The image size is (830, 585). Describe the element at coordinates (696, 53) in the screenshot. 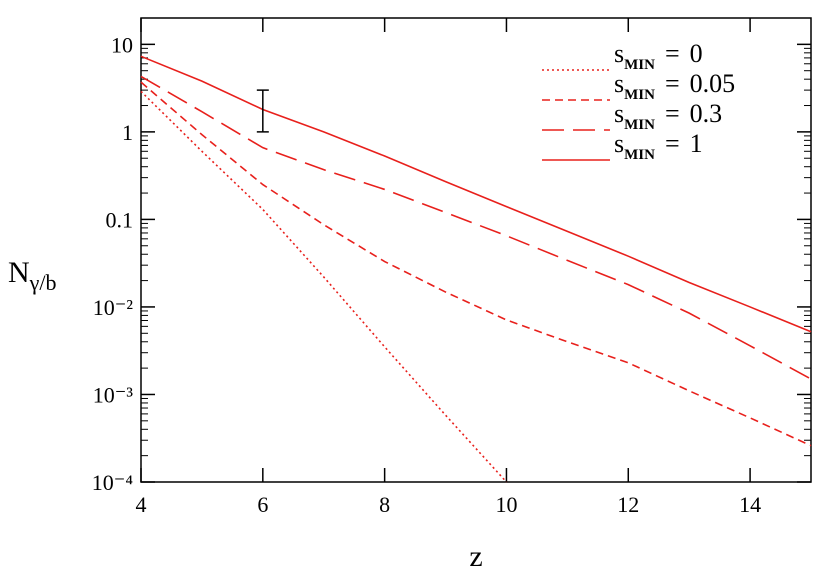

I see `legend-name: 0` at that location.